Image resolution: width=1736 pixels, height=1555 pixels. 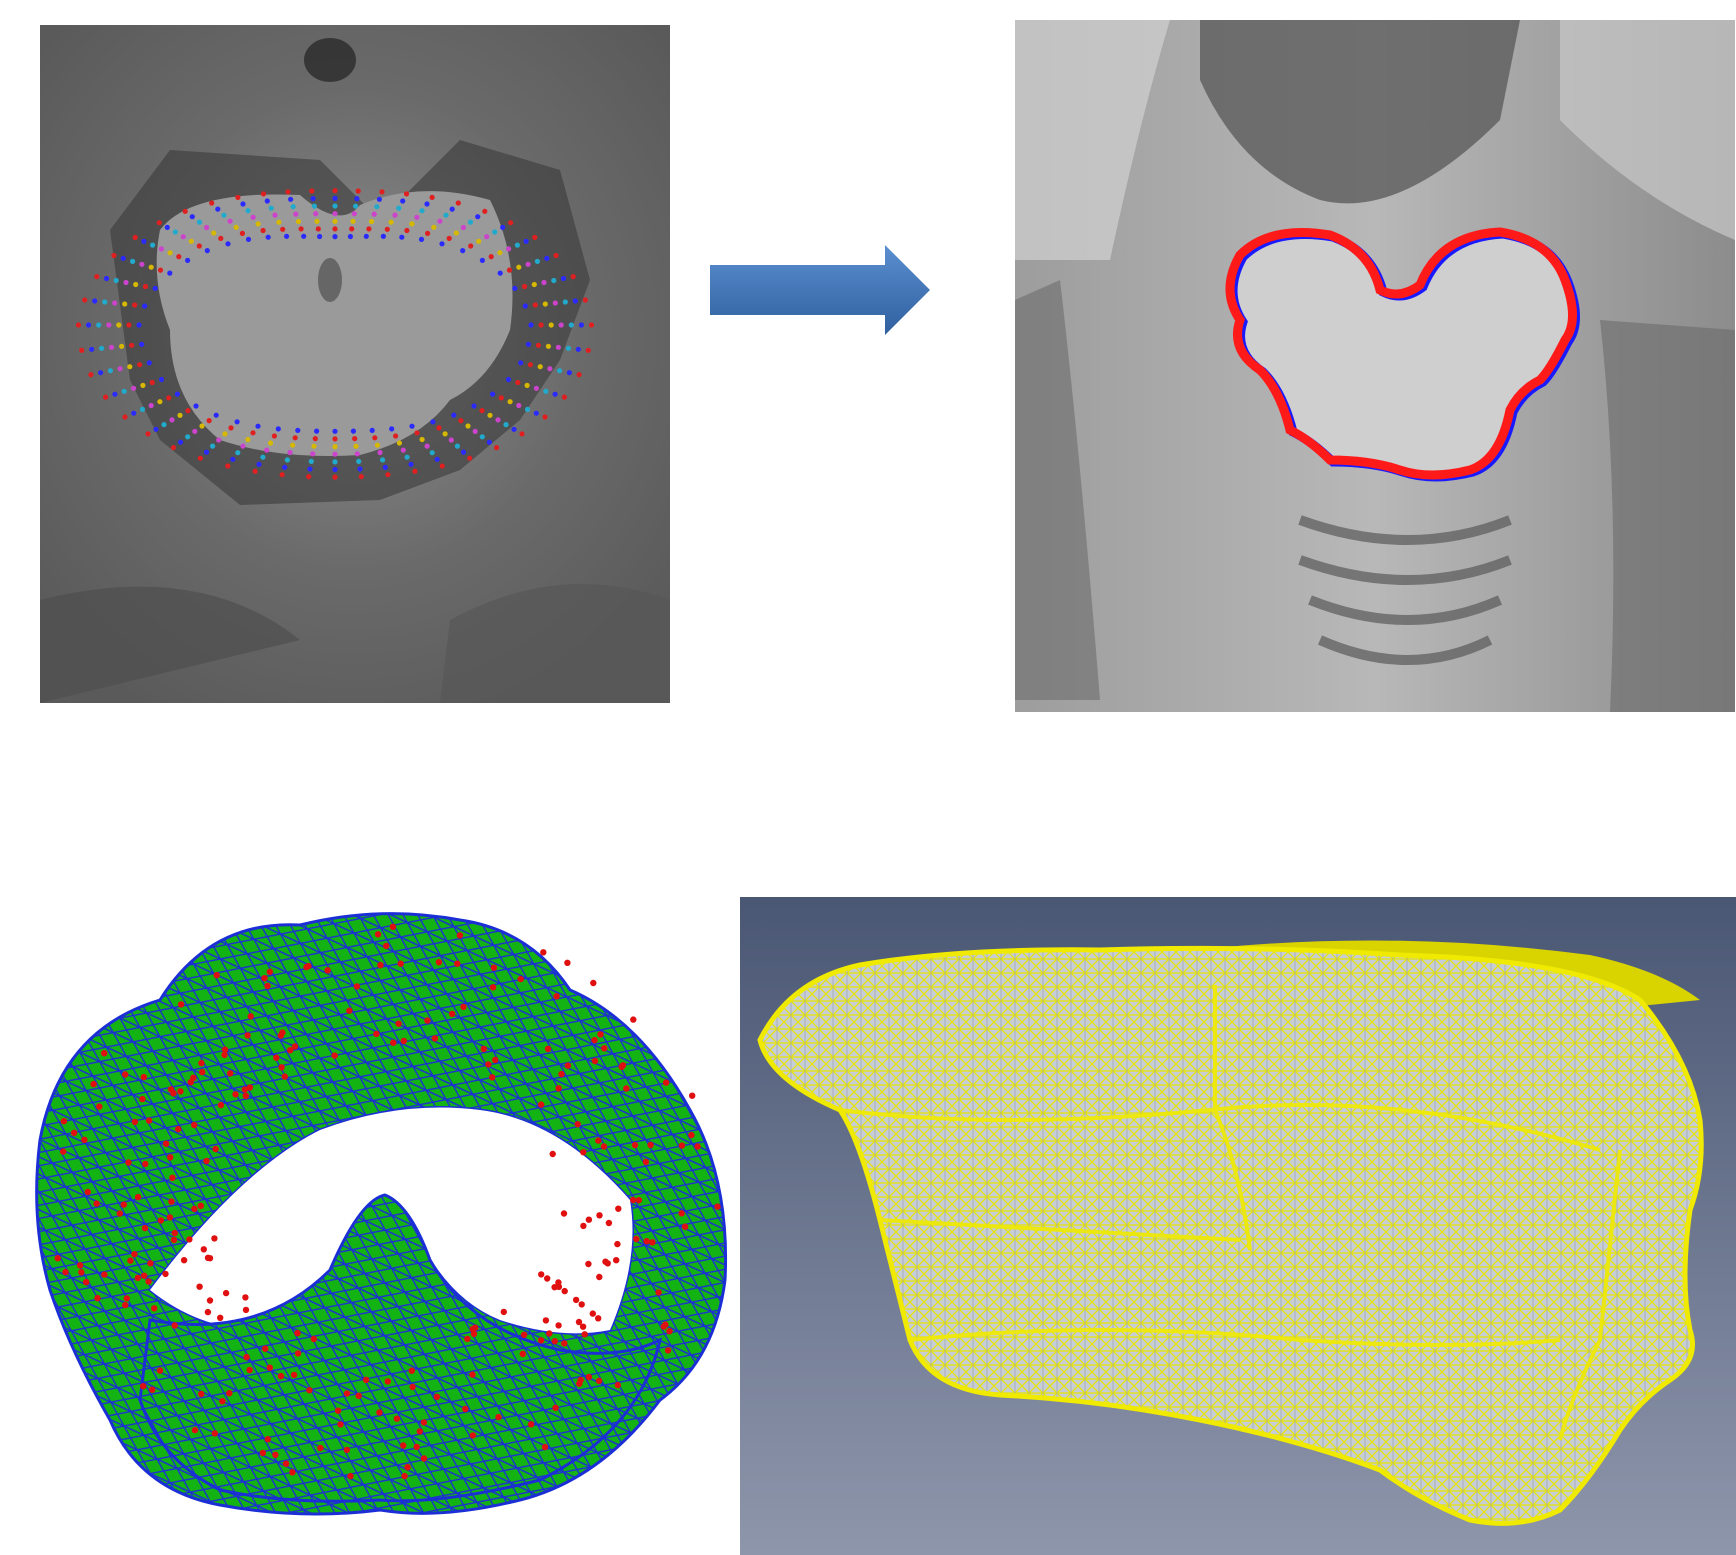 I want to click on right-arrow-icon, so click(x=820, y=290).